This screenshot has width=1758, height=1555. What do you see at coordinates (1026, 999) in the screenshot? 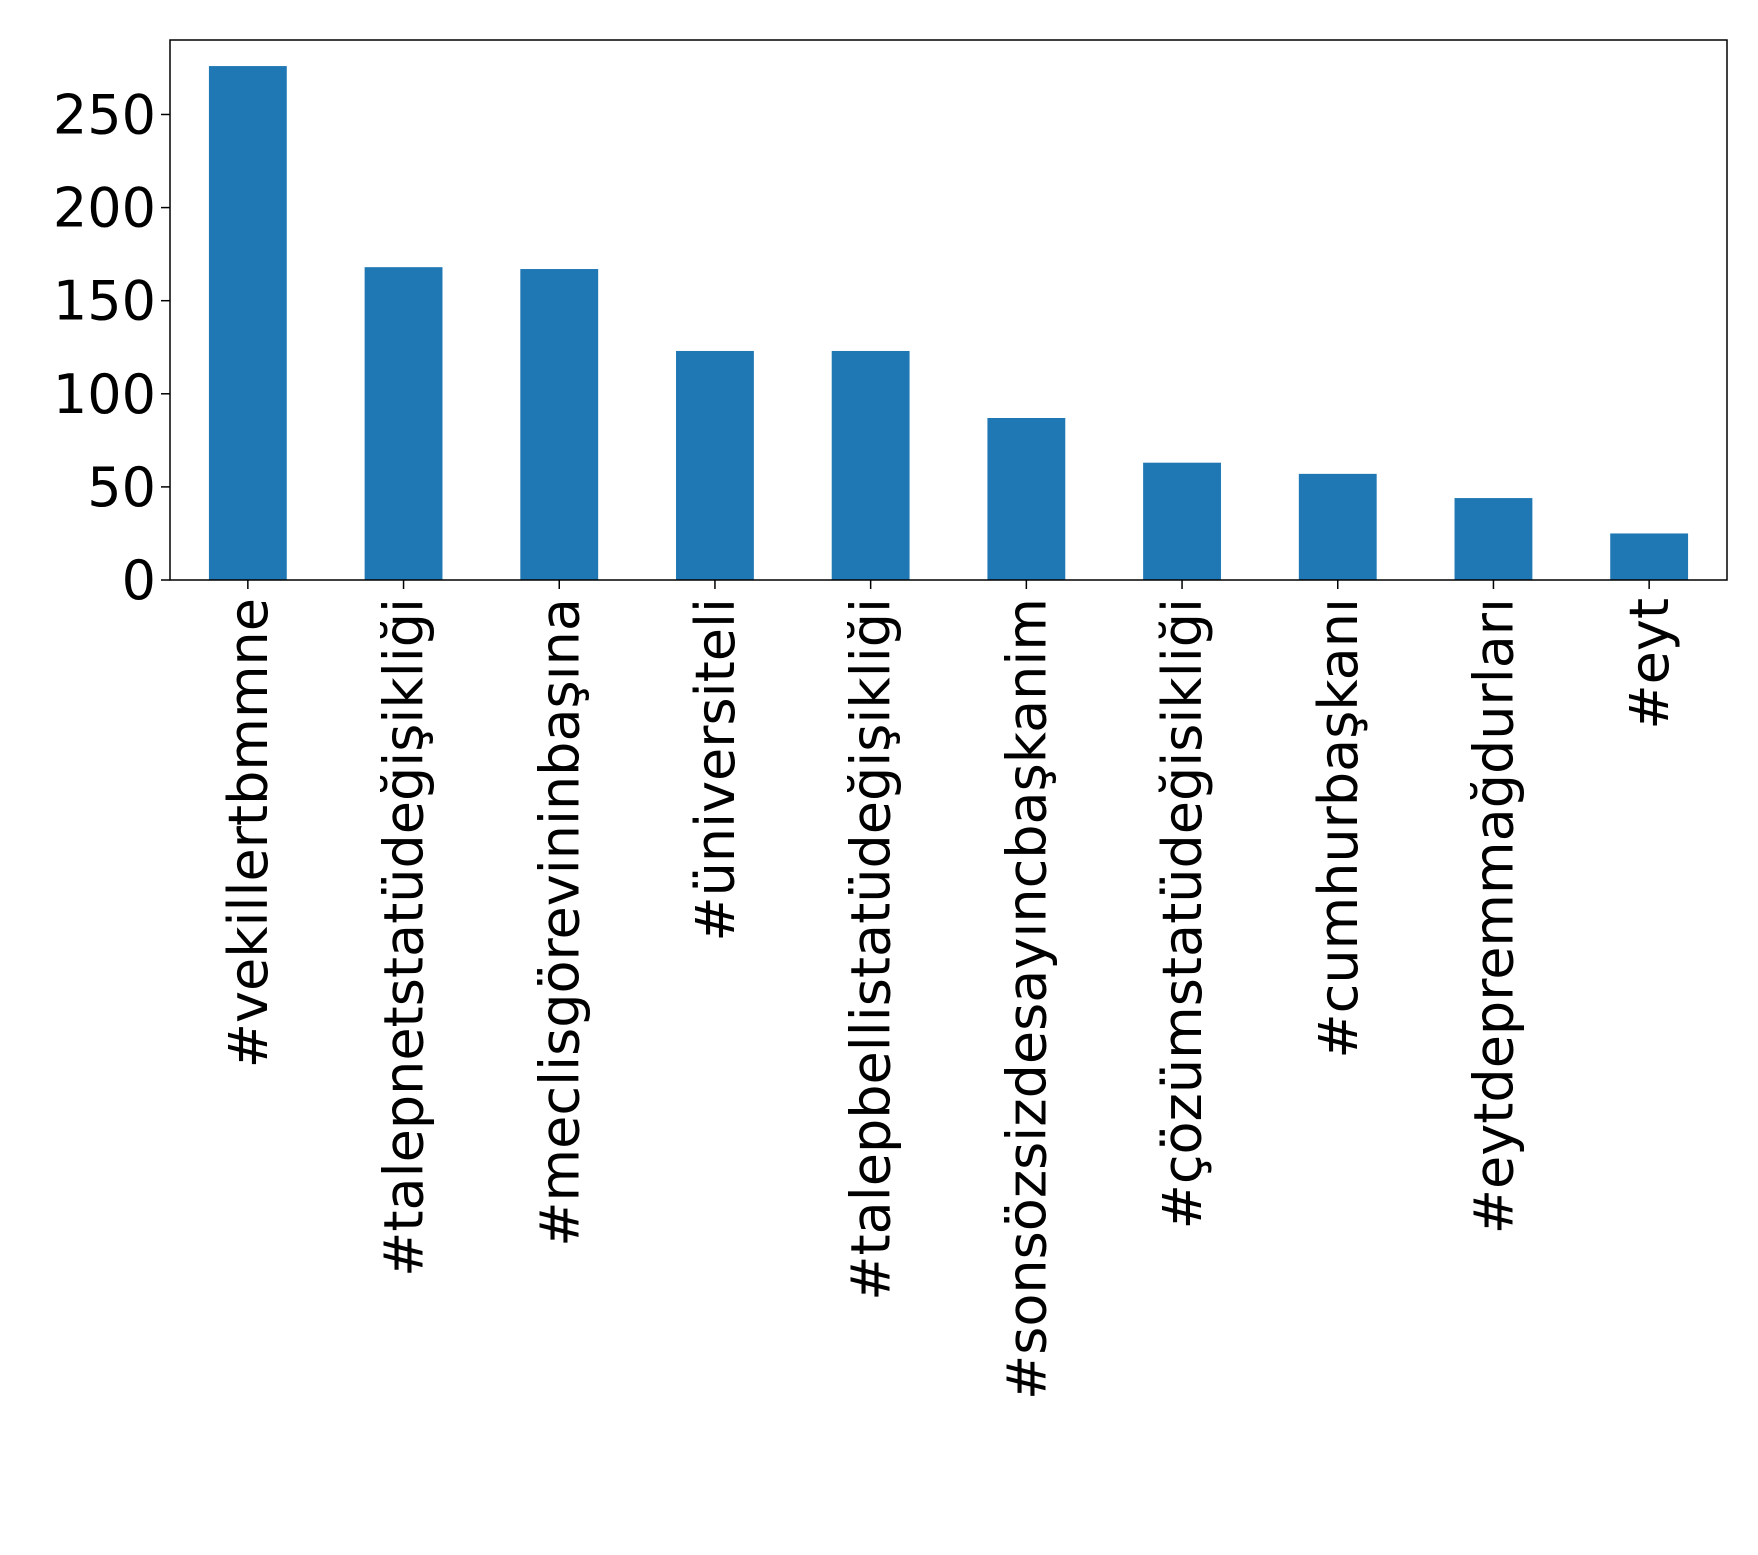
I see `x-tick-label: #sonsözsizdesayıncbaşkanim` at bounding box center [1026, 999].